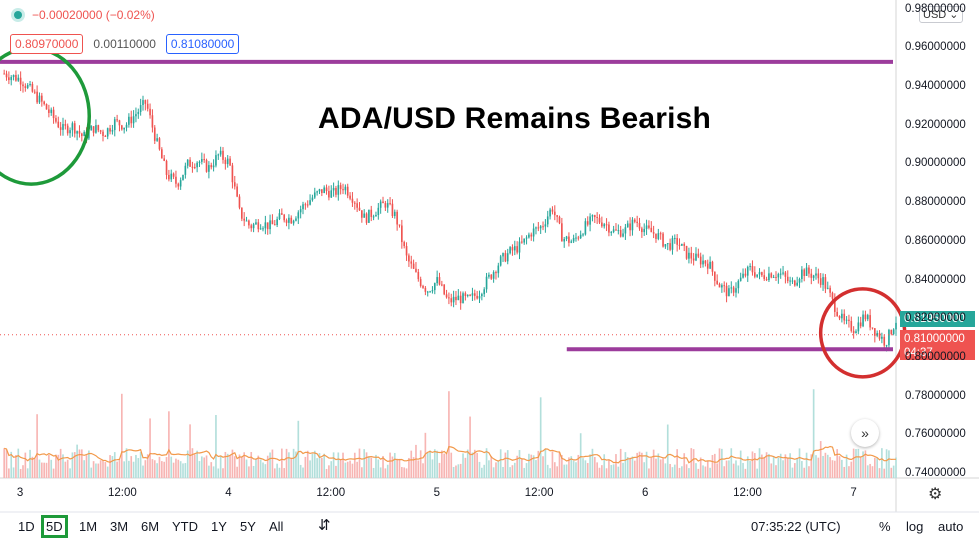 The width and height of the screenshot is (979, 539). What do you see at coordinates (885, 526) in the screenshot?
I see `percent-toggle: %` at bounding box center [885, 526].